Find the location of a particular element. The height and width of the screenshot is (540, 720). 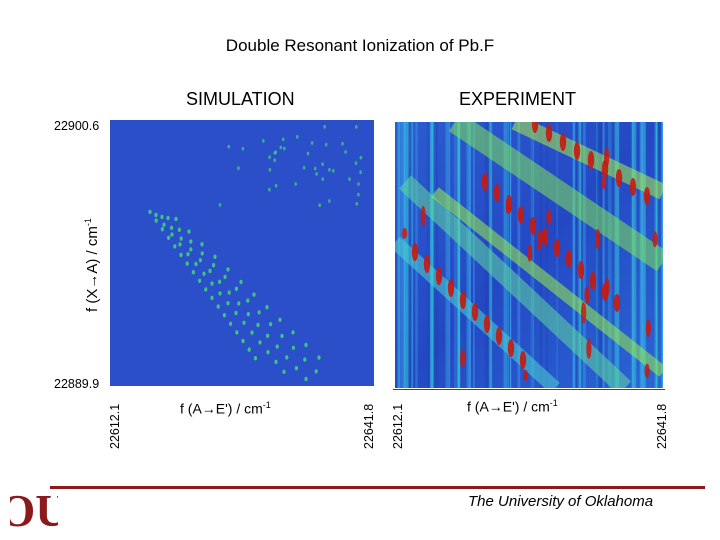

institution-name: The University of Oklahoma is located at coordinates (561, 501).